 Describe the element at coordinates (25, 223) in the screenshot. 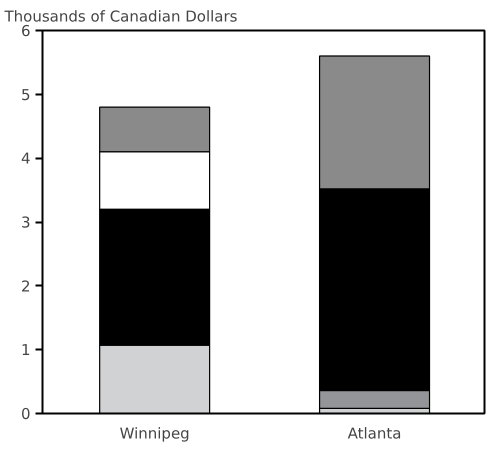

I see `y-tick-label: 3` at that location.